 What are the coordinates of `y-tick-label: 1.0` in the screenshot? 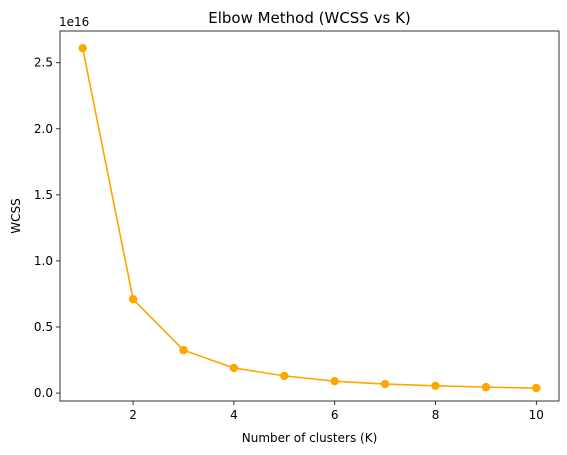 It's located at (43, 261).